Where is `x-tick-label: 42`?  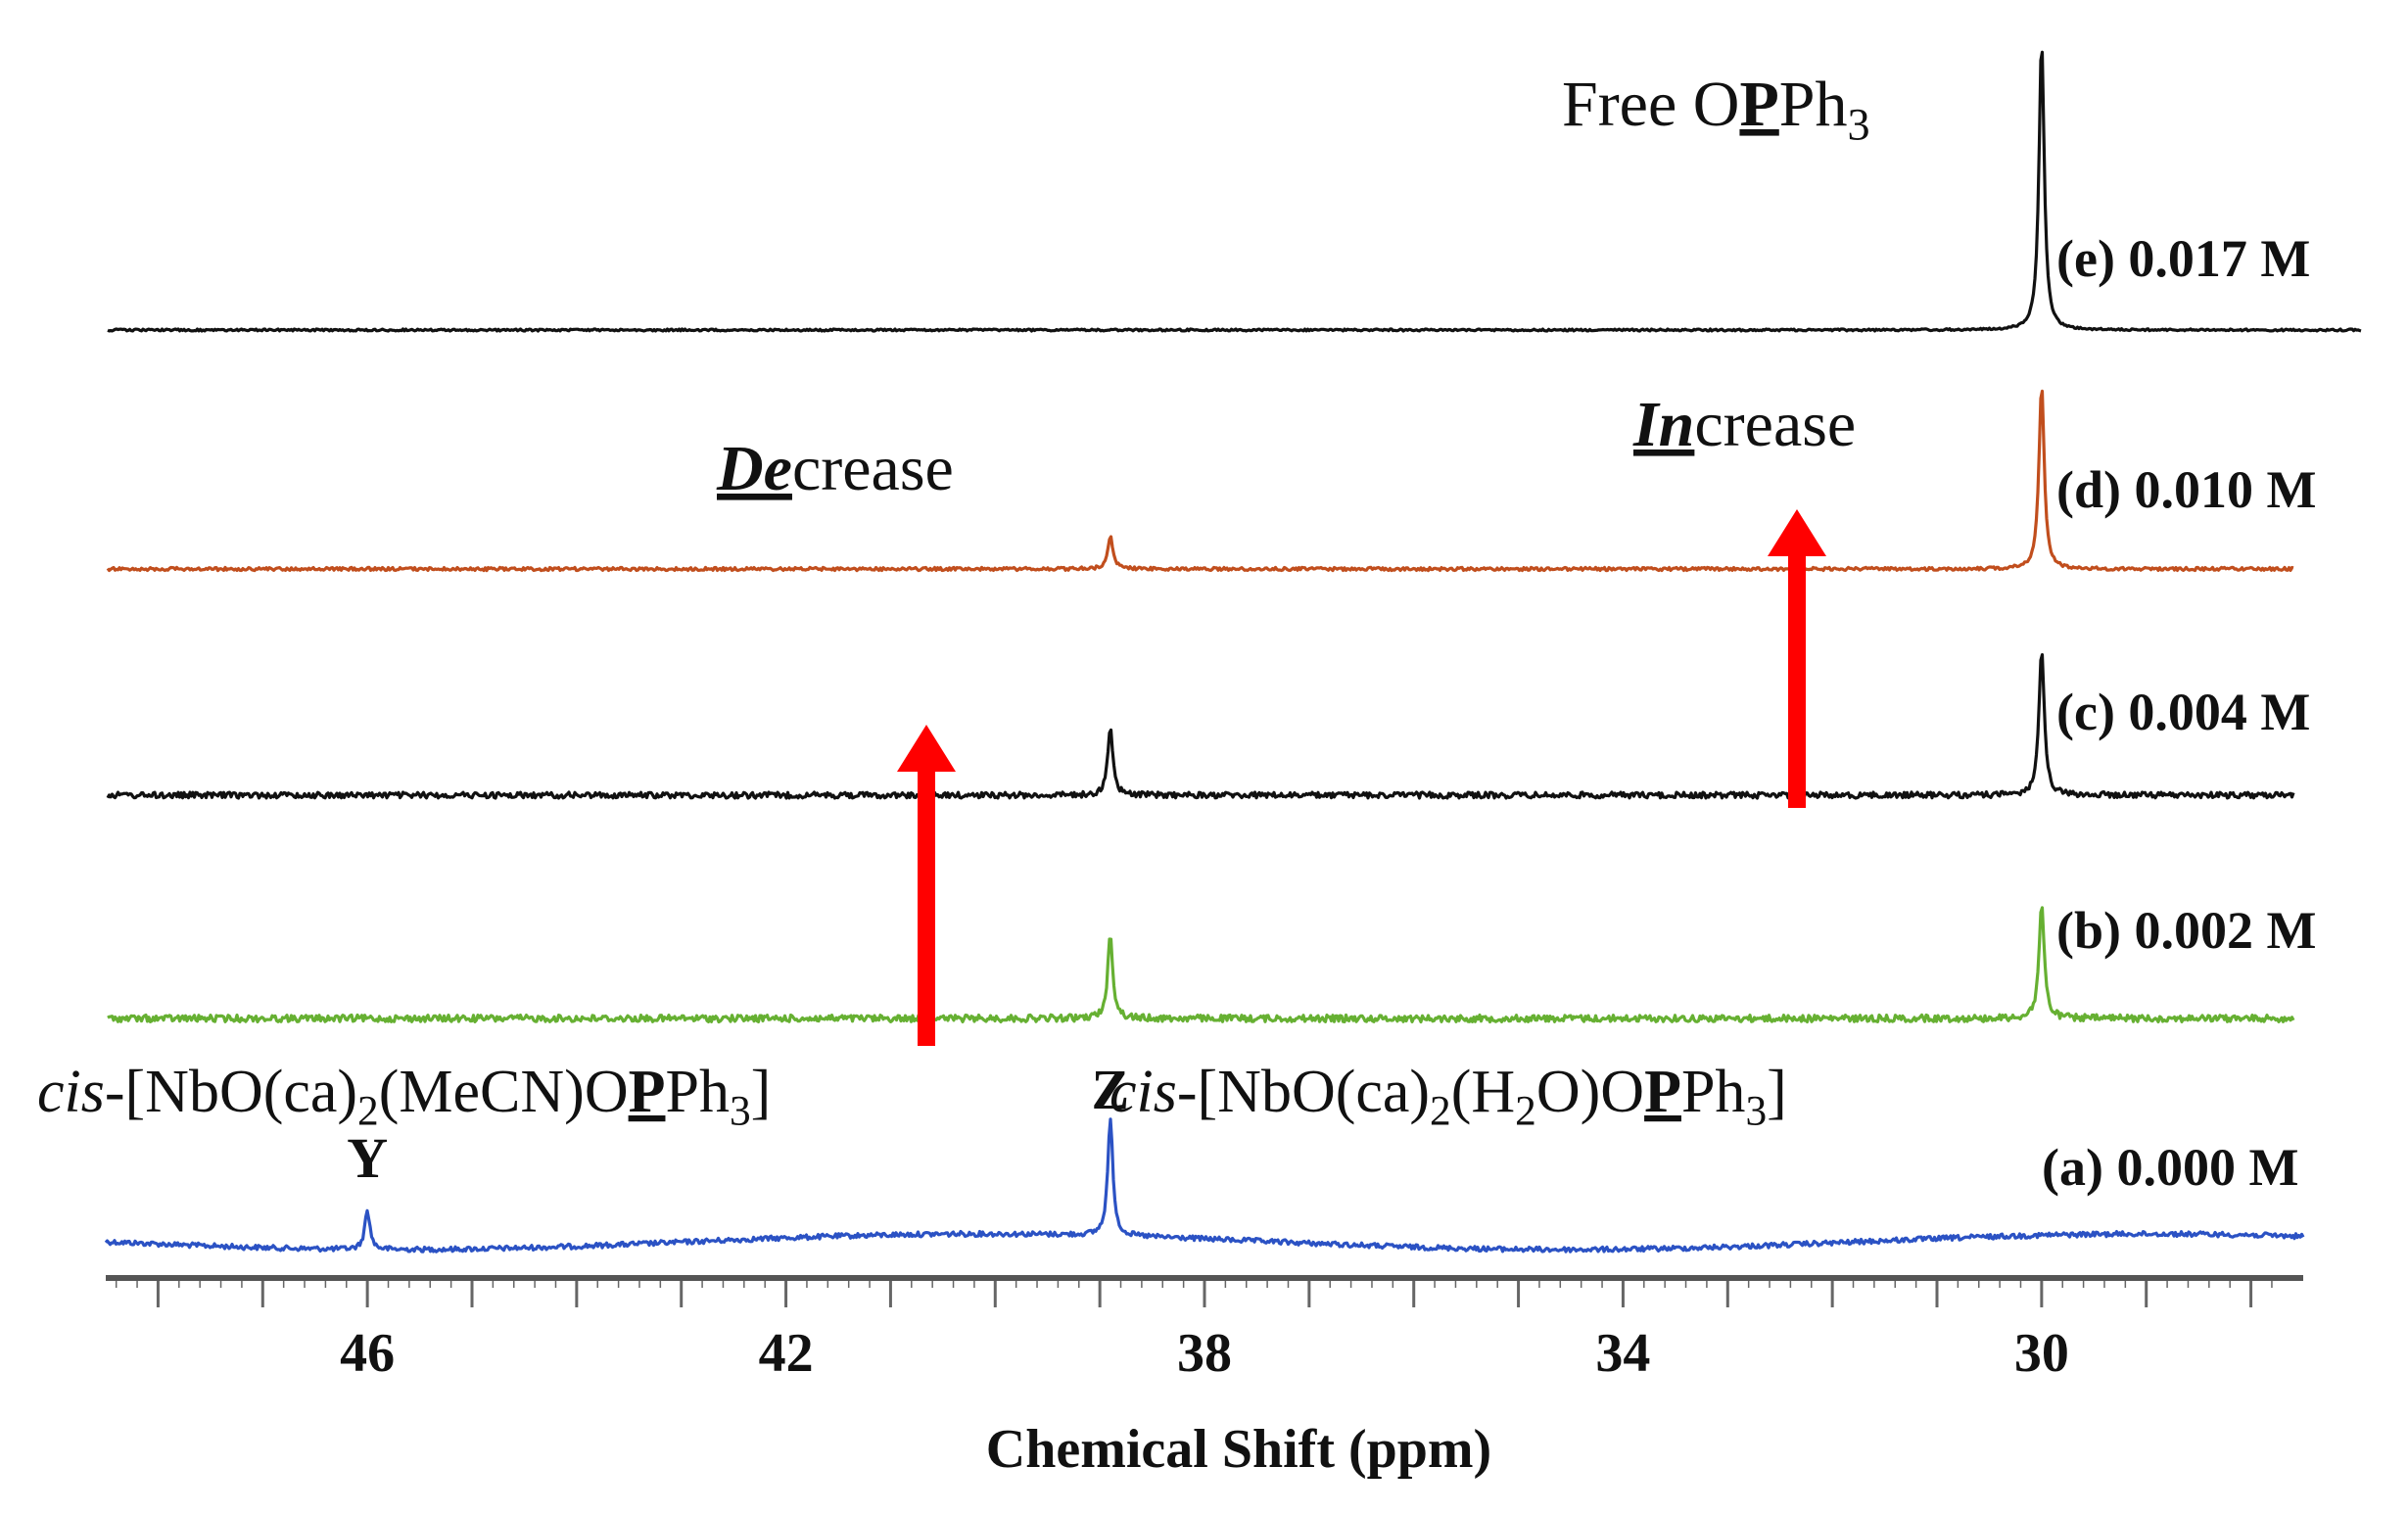
x-tick-label: 42 is located at coordinates (786, 1353).